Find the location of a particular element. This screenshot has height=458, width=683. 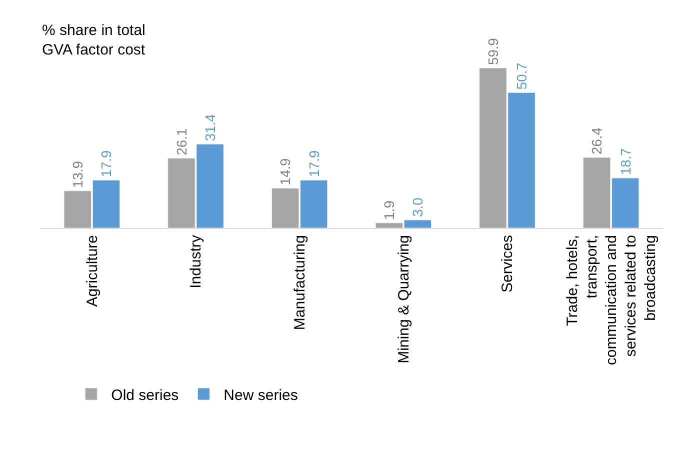

data-label: 31.4 is located at coordinates (210, 128).